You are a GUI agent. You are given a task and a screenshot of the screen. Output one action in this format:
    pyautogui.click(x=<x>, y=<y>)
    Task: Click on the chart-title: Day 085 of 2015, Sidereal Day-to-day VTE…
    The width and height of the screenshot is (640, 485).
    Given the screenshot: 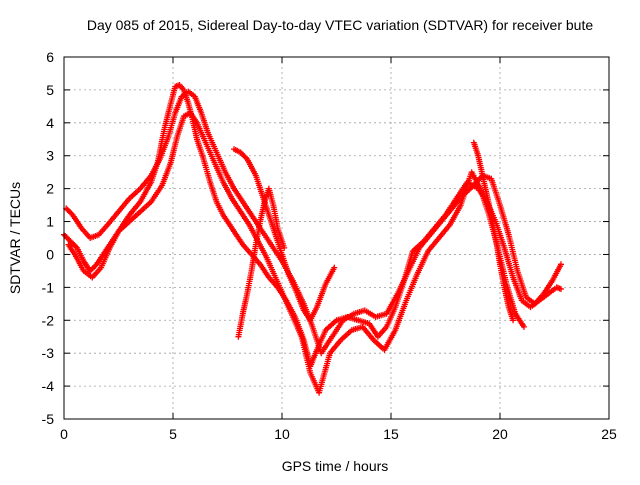 What is the action you would take?
    pyautogui.click(x=340, y=25)
    